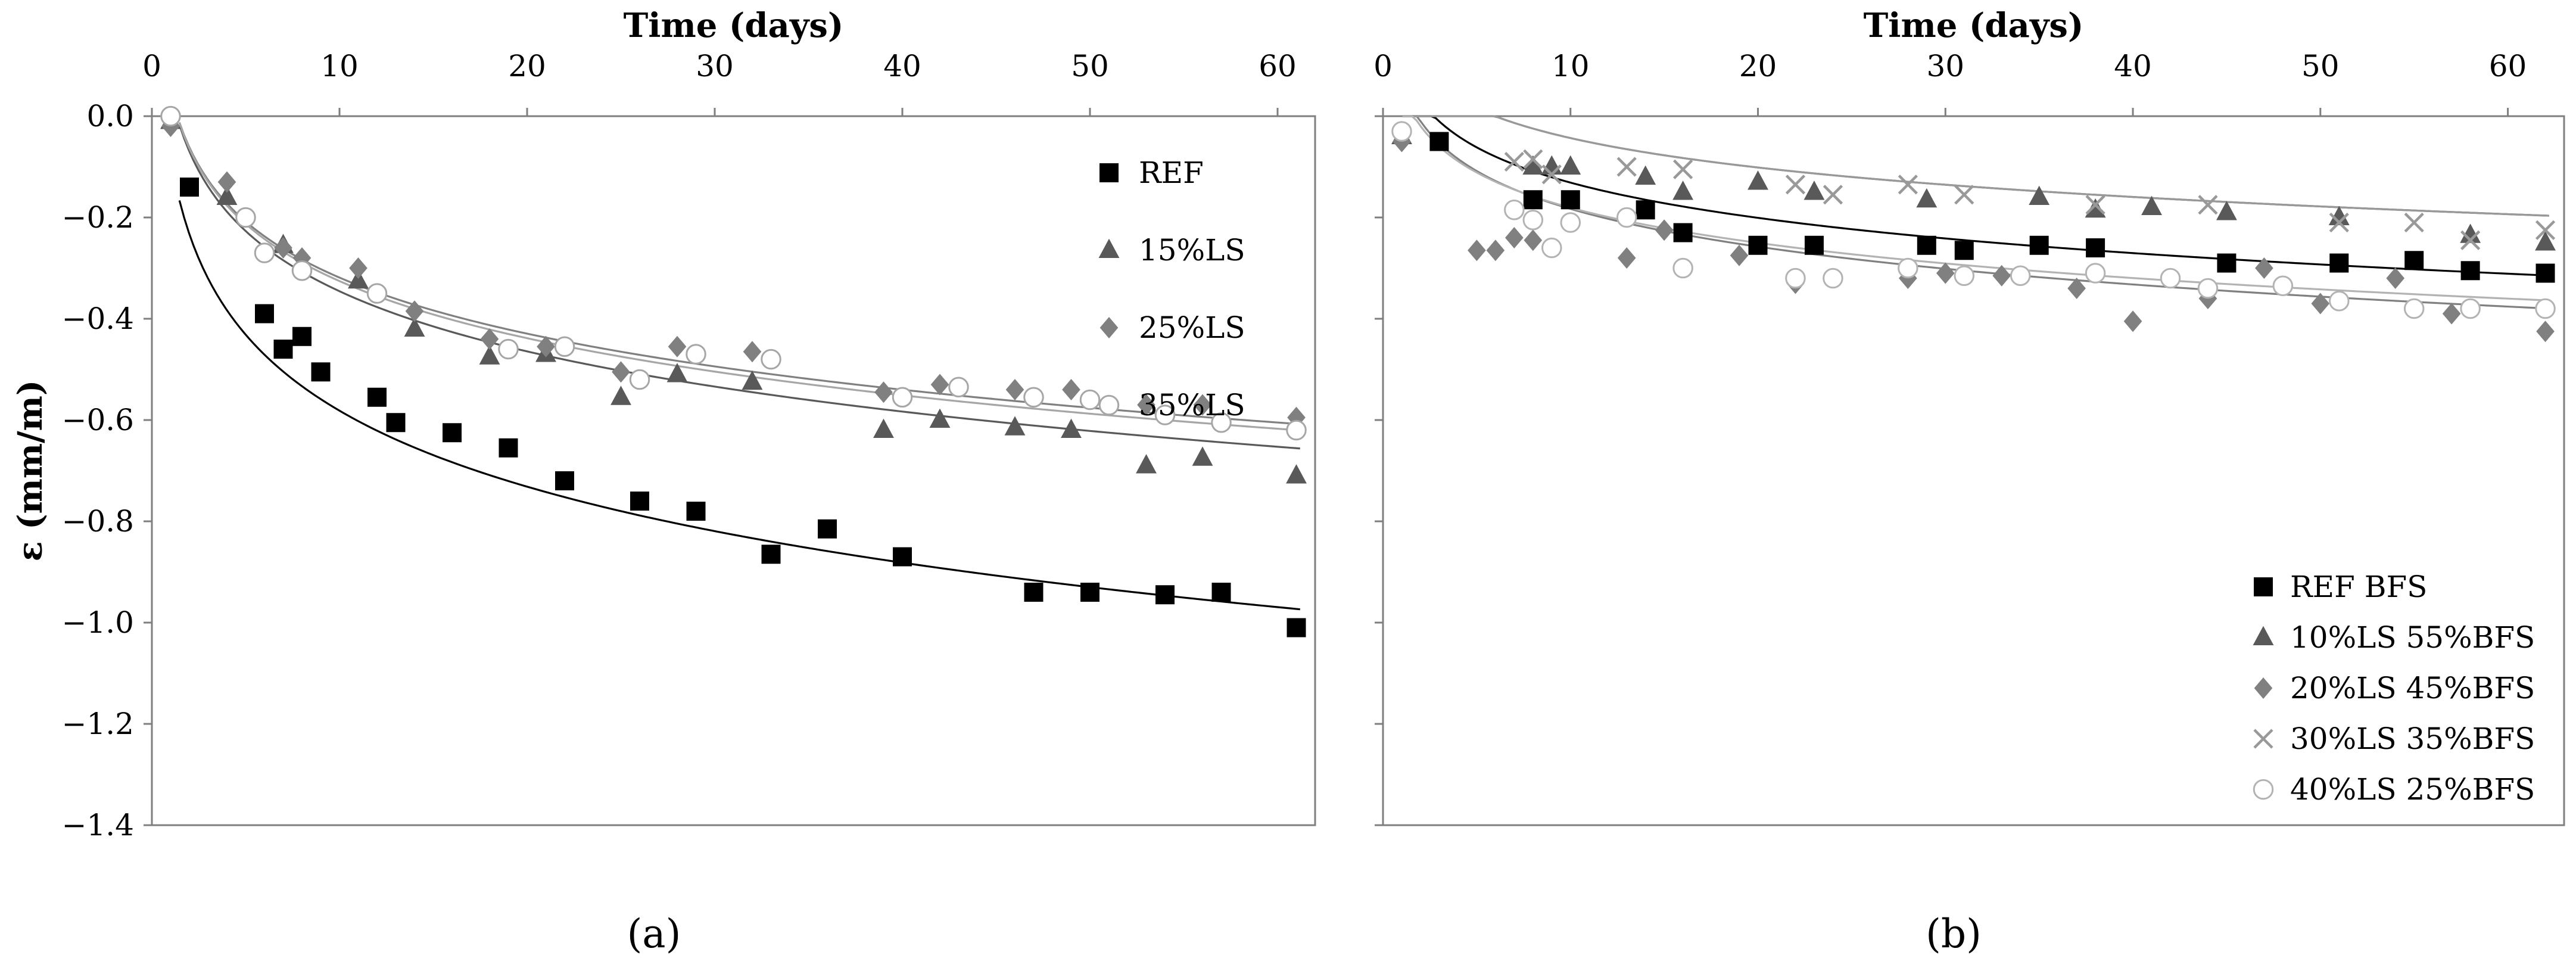 The height and width of the screenshot is (964, 2576). What do you see at coordinates (1954, 934) in the screenshot?
I see `panel-label-b: (b)` at bounding box center [1954, 934].